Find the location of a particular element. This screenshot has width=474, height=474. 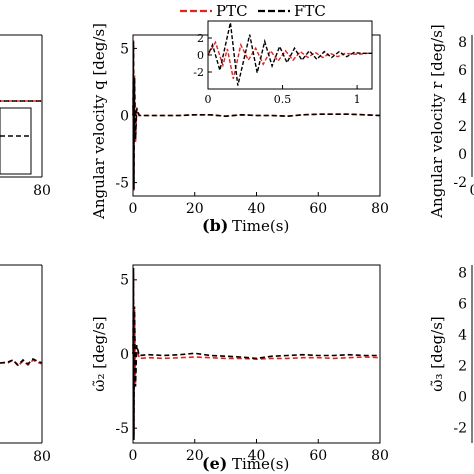

panel-b-caption: (b) is located at coordinates (215, 225).